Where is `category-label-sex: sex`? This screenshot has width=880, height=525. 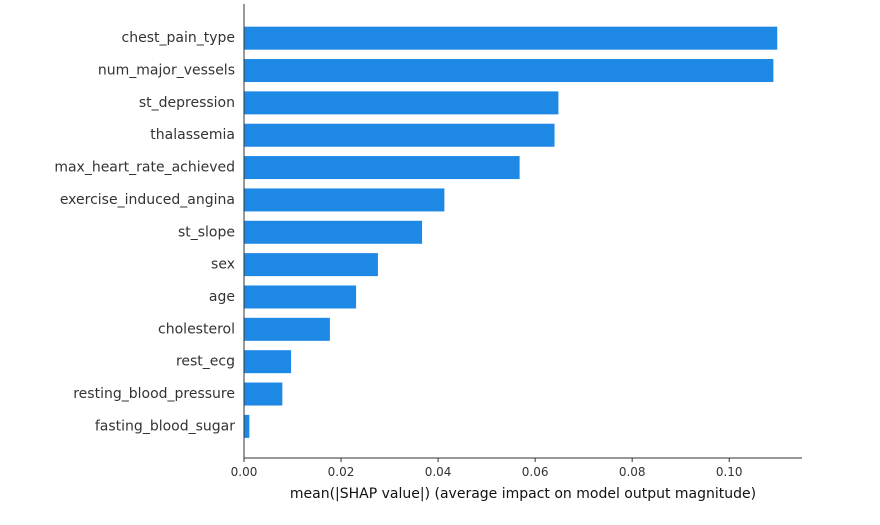 category-label-sex: sex is located at coordinates (223, 265).